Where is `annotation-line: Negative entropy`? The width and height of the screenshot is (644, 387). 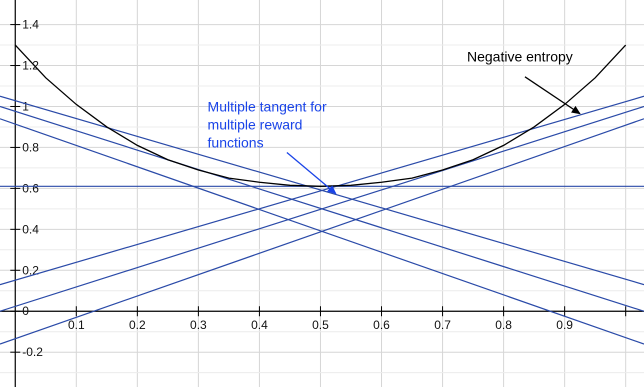
annotation-line: Negative entropy is located at coordinates (520, 56).